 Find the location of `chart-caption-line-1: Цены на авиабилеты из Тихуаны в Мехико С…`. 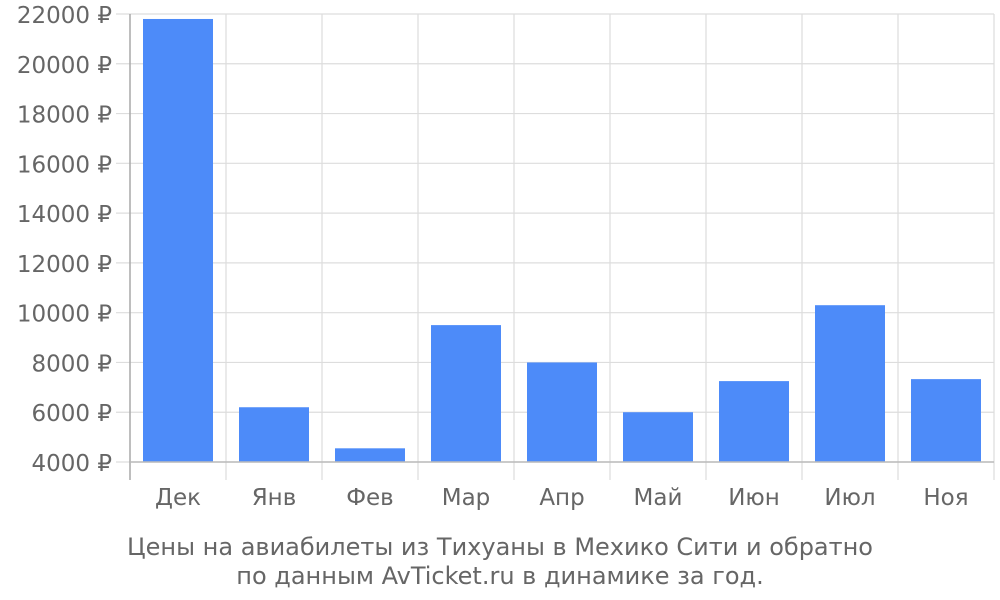

chart-caption-line-1: Цены на авиабилеты из Тихуаны в Мехико С… is located at coordinates (500, 547).